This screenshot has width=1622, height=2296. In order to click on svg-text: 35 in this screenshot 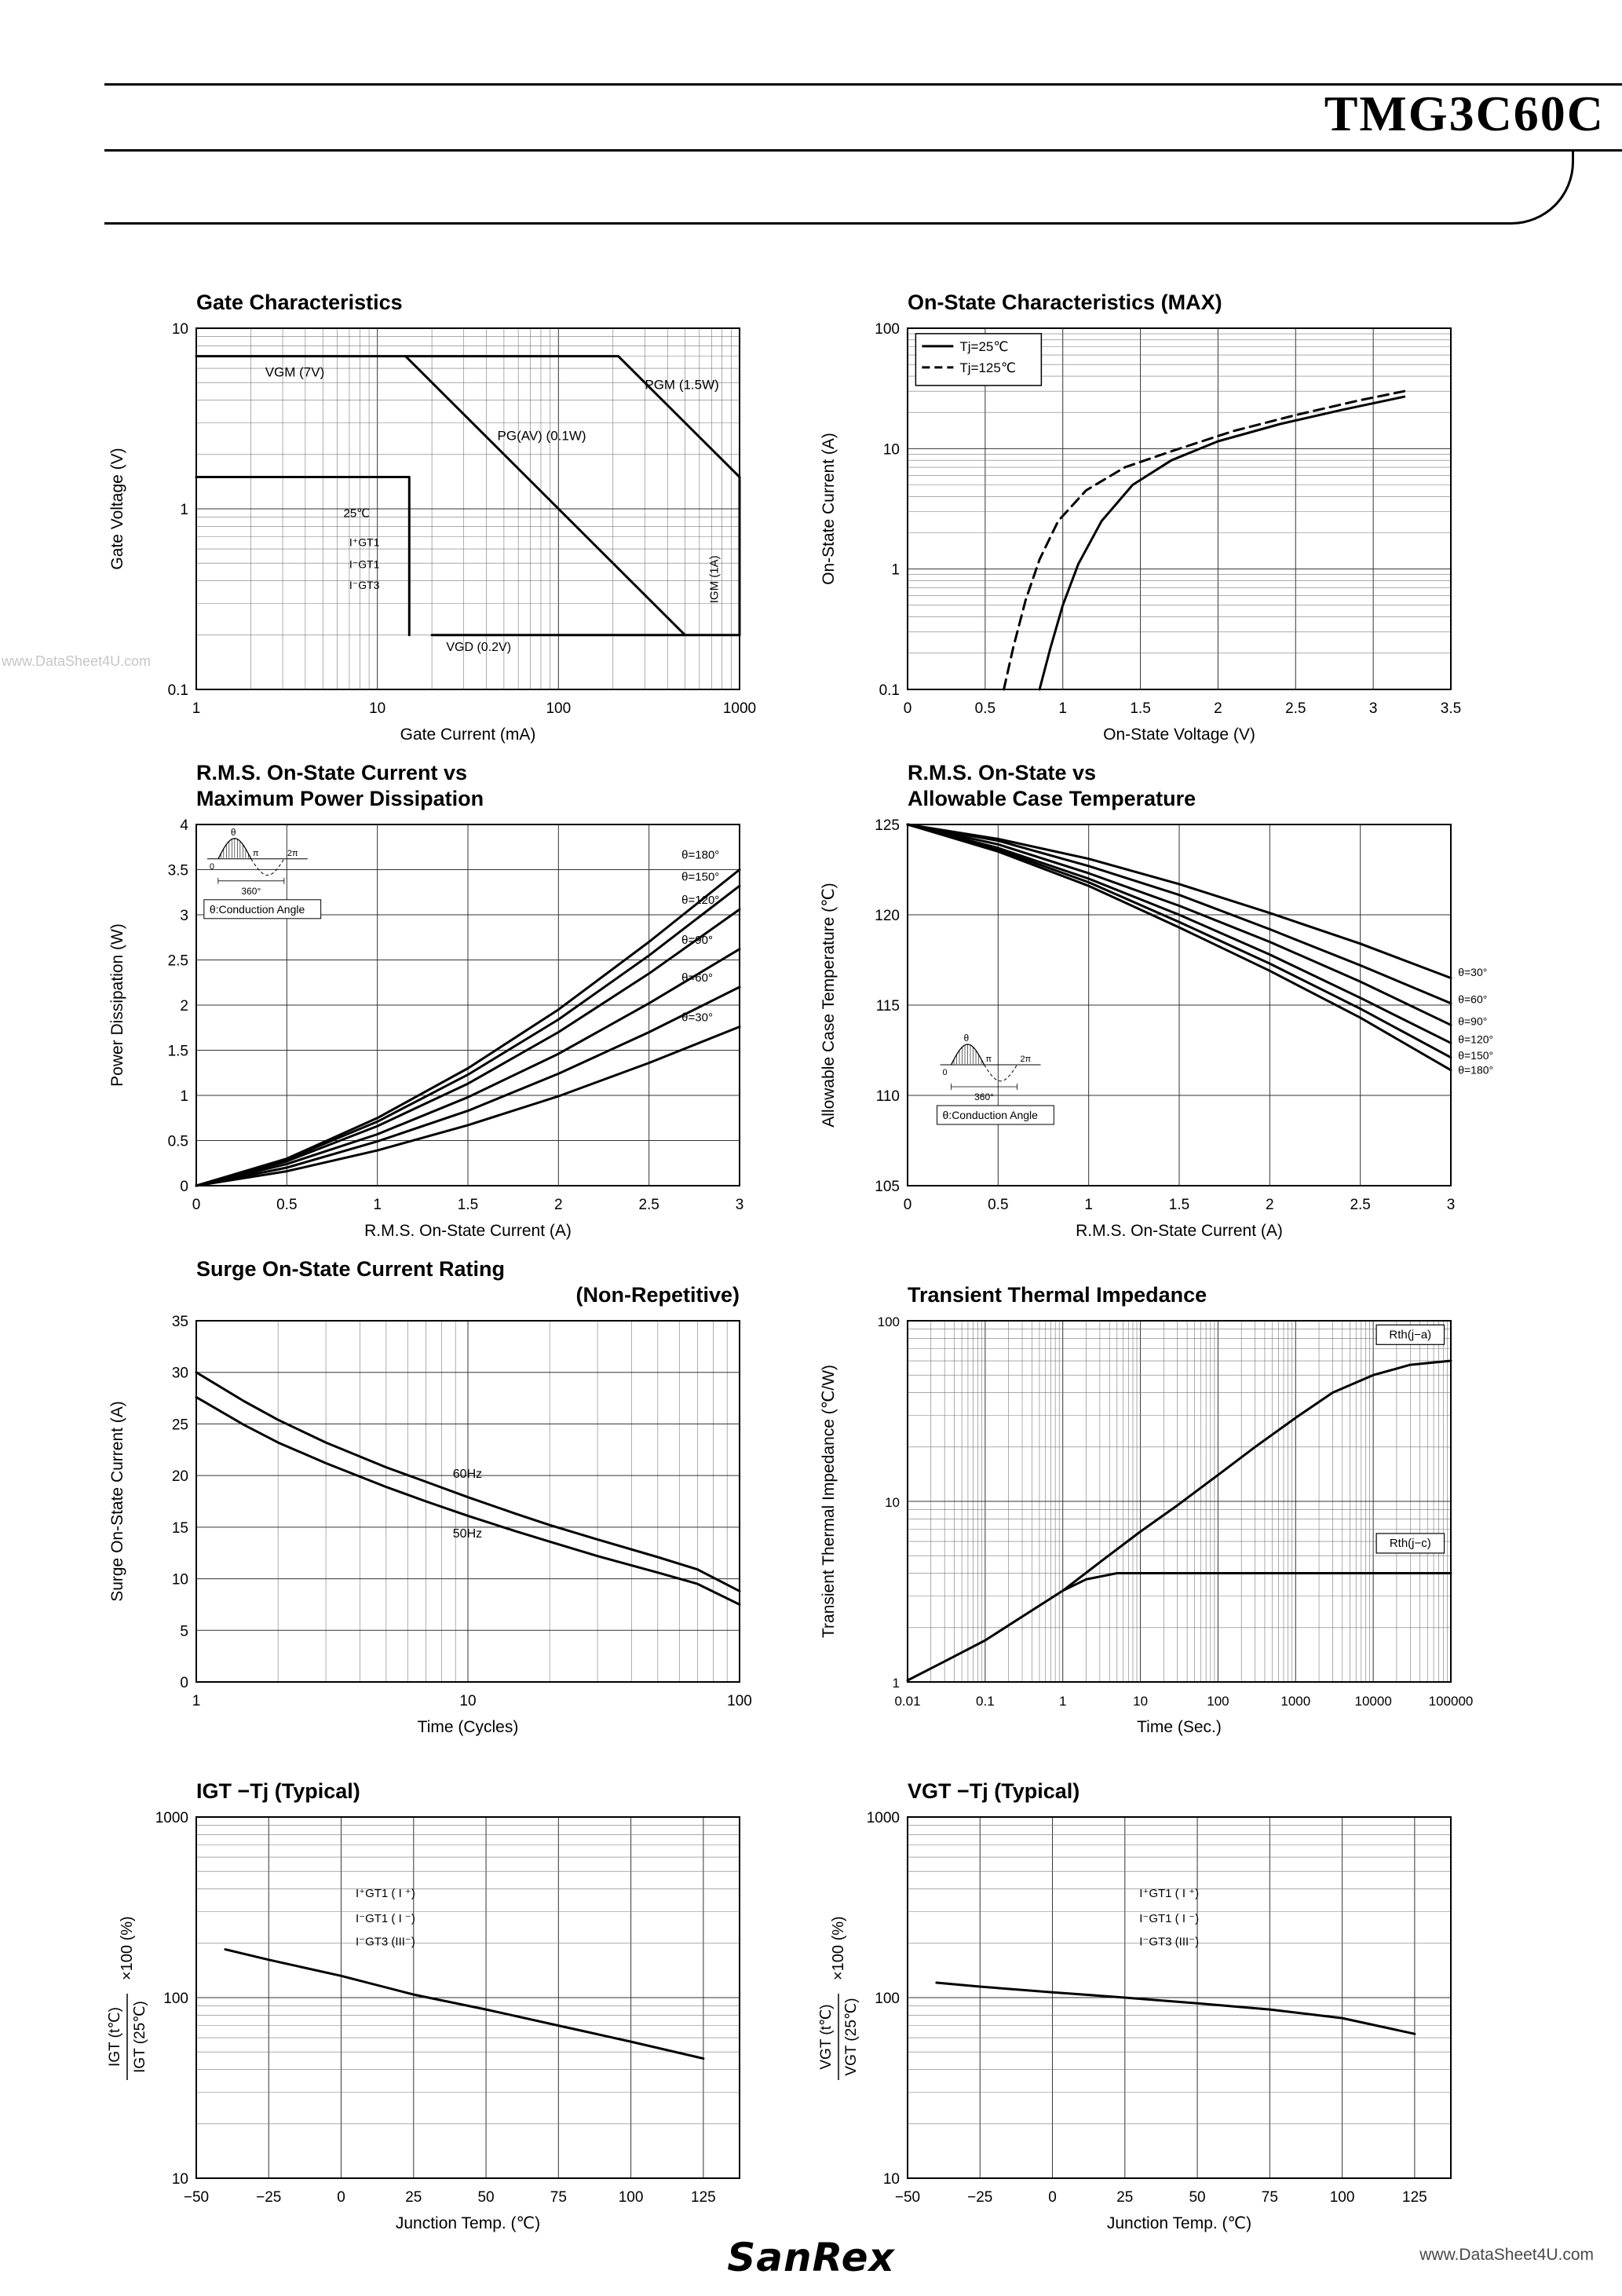, I will do `click(180, 1322)`.